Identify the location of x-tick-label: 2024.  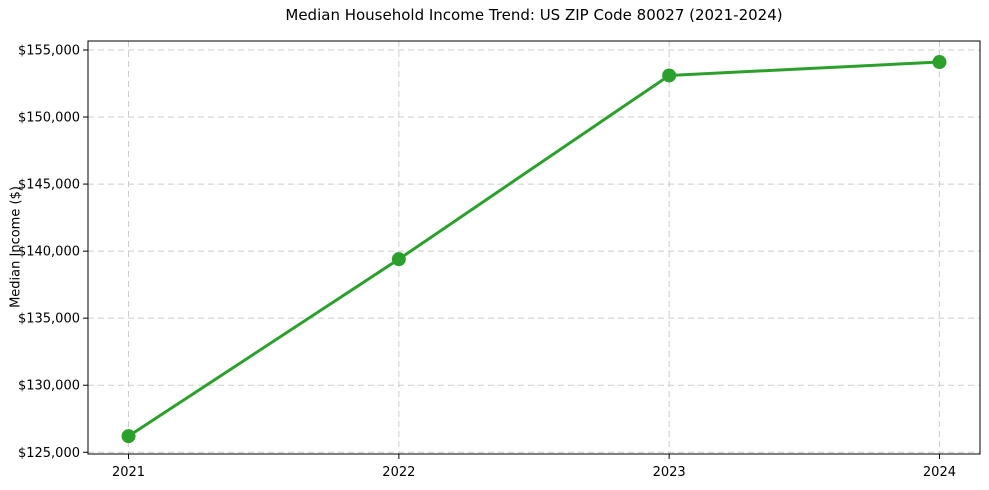
(939, 472).